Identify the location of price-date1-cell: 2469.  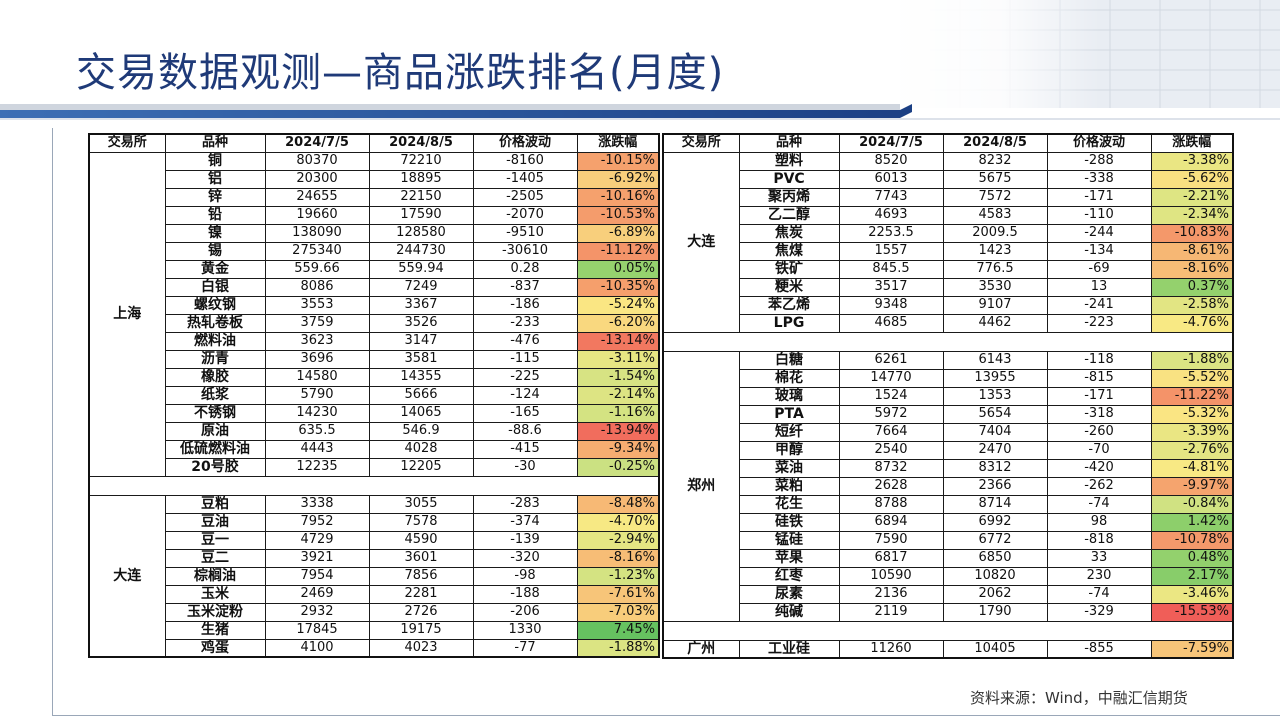
(317, 594).